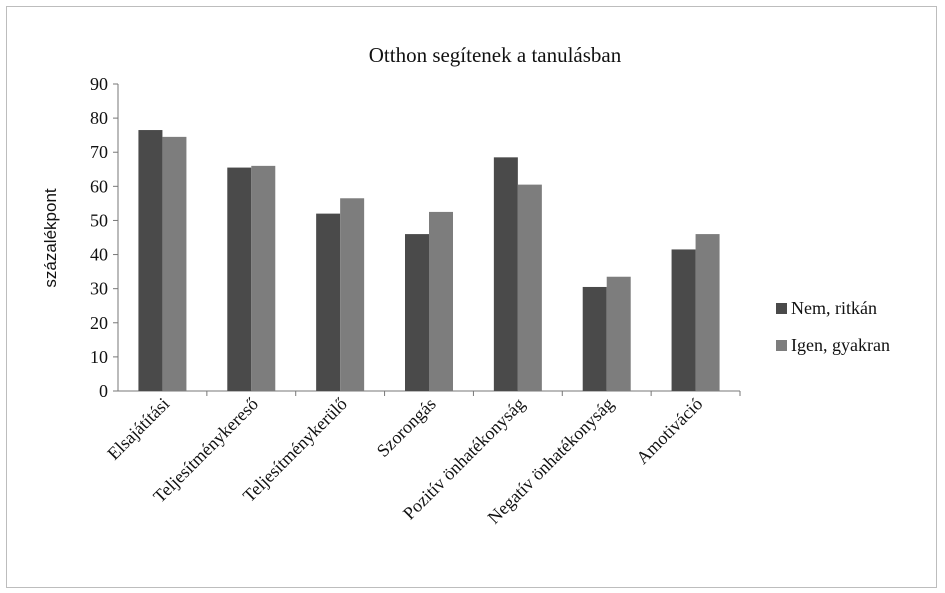 The width and height of the screenshot is (945, 593). What do you see at coordinates (99, 220) in the screenshot?
I see `y-tick-label: 50` at bounding box center [99, 220].